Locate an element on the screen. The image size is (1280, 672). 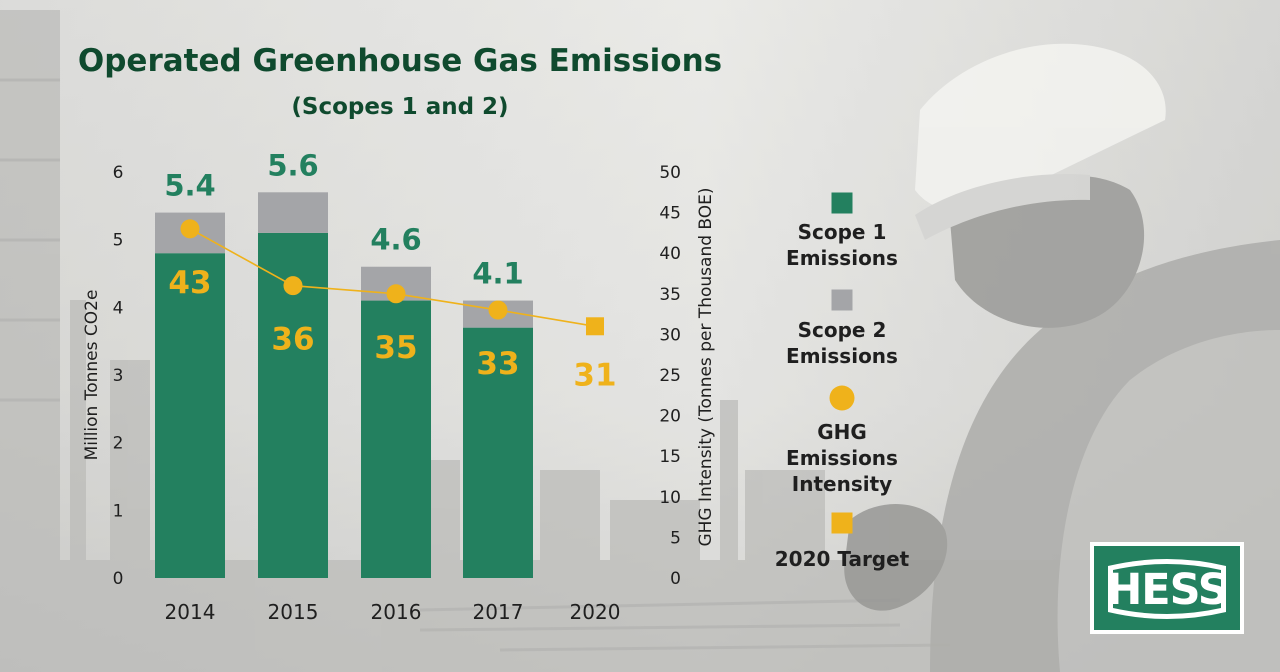
scope2-bar is located at coordinates (293, 212).